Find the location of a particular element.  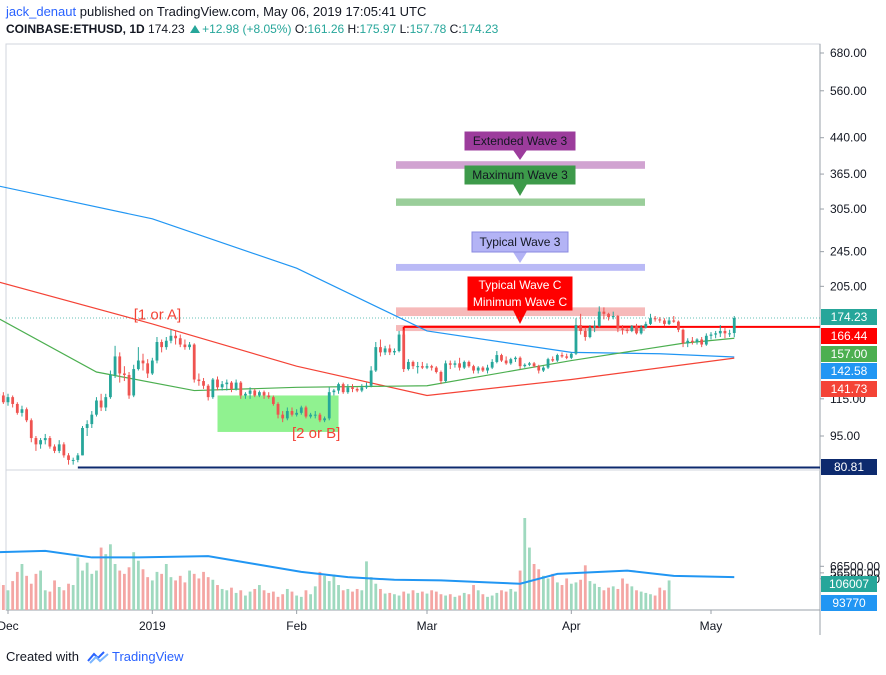

annotation-1-or-a: [1 or A] is located at coordinates (158, 314).